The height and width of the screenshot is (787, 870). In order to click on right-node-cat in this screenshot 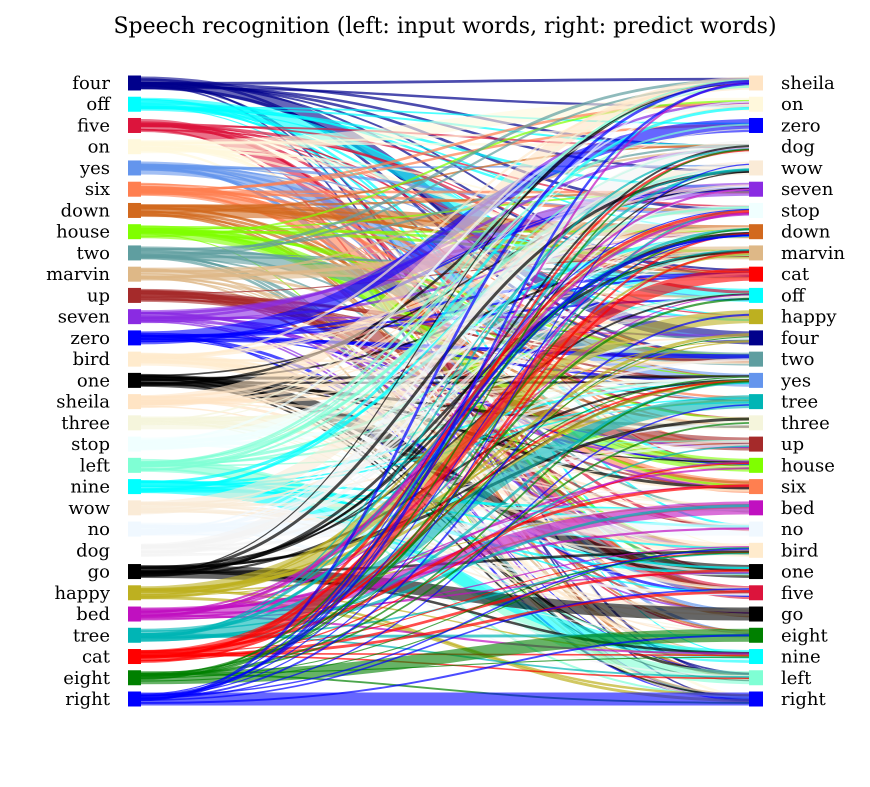, I will do `click(756, 274)`.